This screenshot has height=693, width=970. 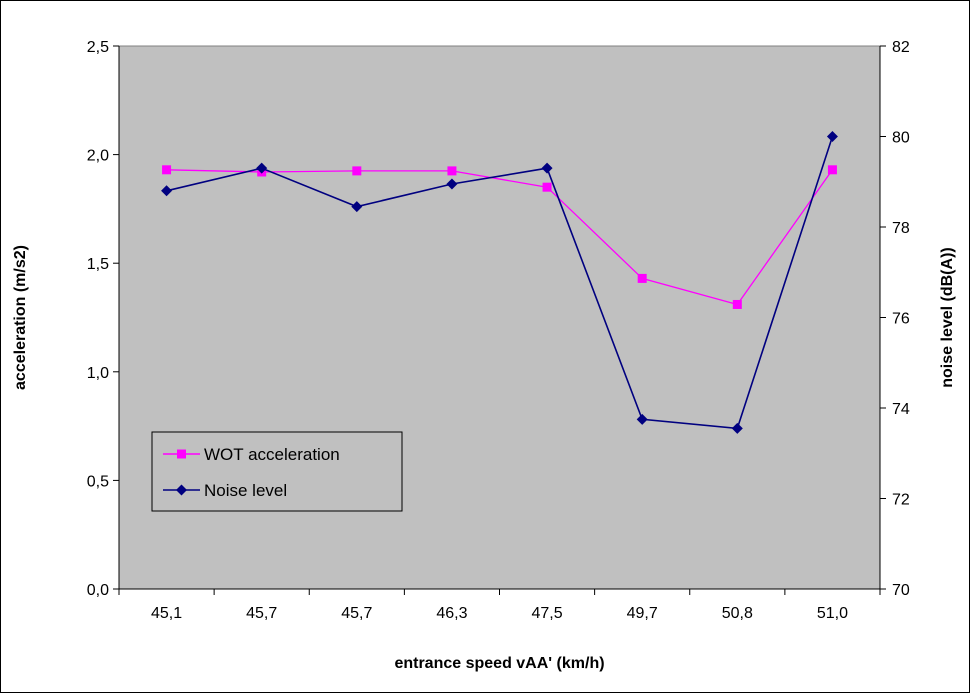 What do you see at coordinates (98, 481) in the screenshot?
I see `y-tick-label: 0,5` at bounding box center [98, 481].